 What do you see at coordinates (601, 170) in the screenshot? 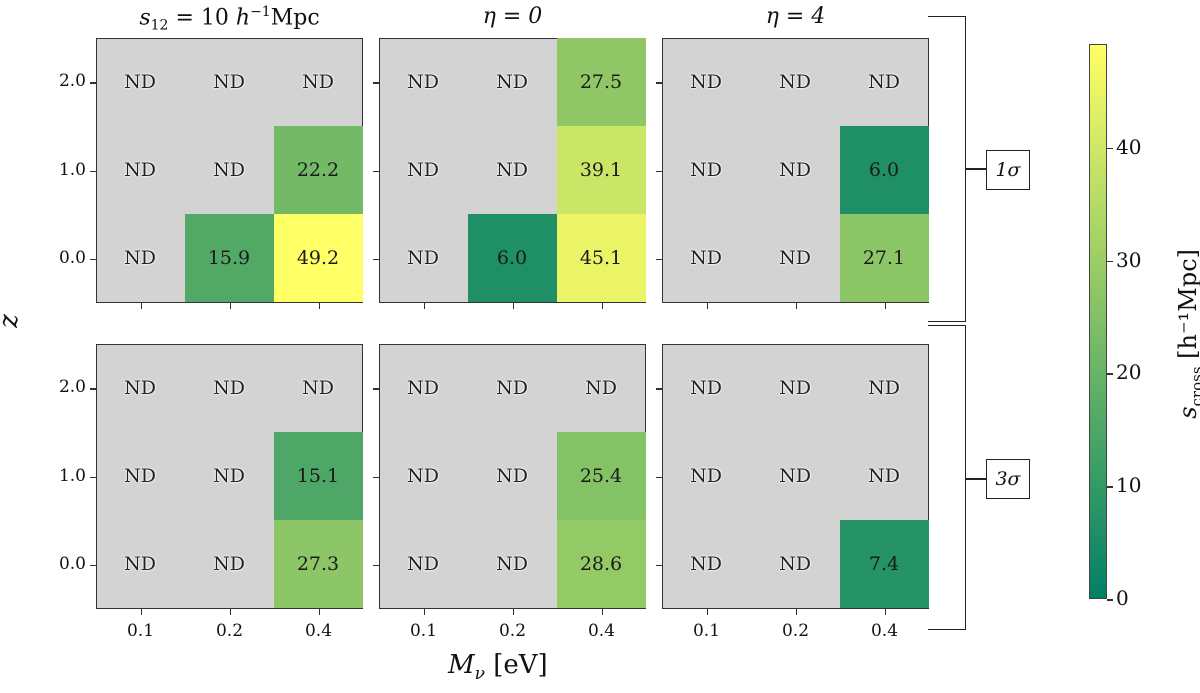
I see `heatmap-cell: 39.1` at bounding box center [601, 170].